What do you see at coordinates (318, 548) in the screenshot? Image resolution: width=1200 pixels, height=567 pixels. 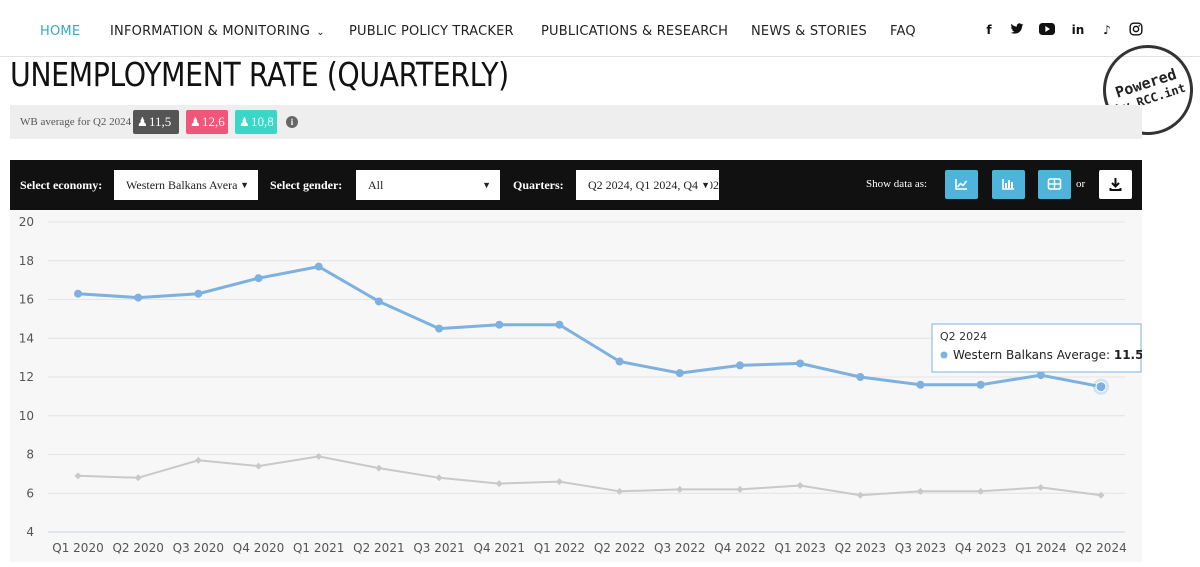 I see `x-tick-label: Q1 2021` at bounding box center [318, 548].